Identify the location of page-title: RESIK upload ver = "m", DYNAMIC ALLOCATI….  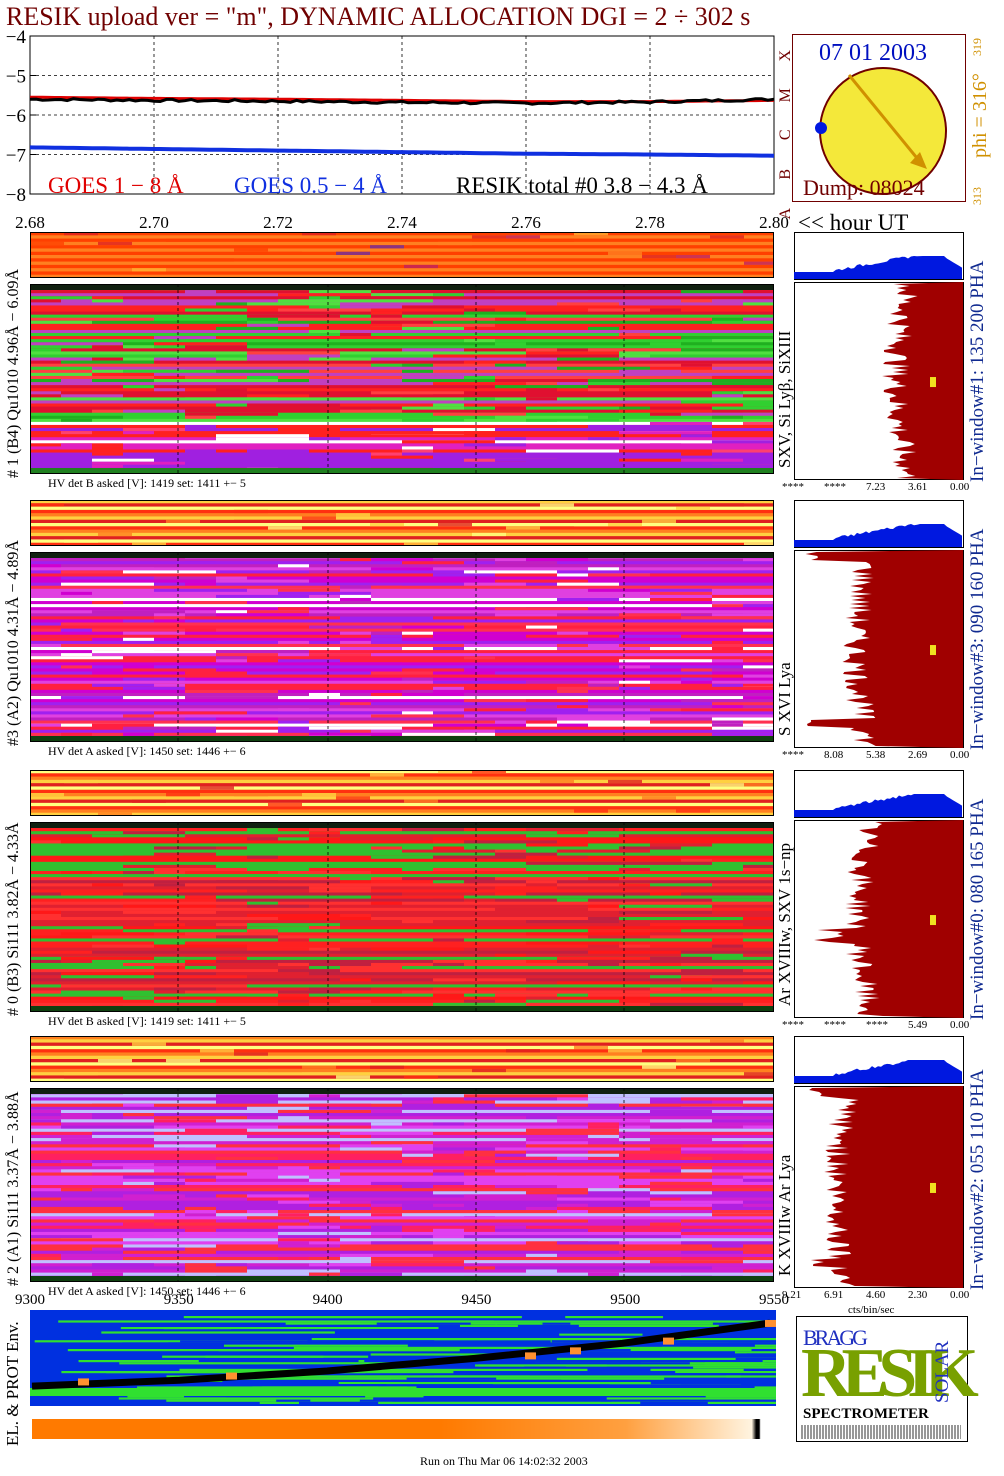
(378, 16).